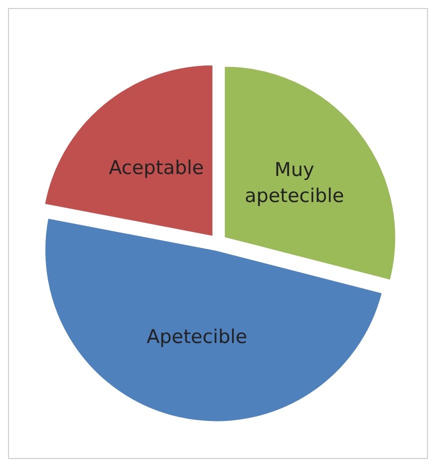 The image size is (438, 469). What do you see at coordinates (197, 337) in the screenshot?
I see `slice-label: Apetecible` at bounding box center [197, 337].